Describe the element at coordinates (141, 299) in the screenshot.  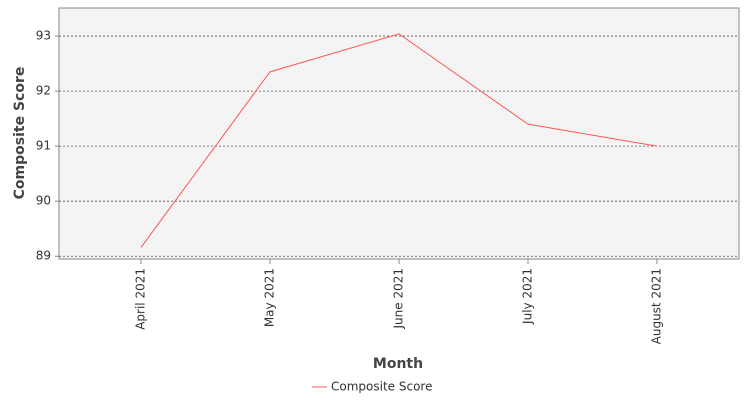
I see `x-tick-label: April 2021` at that location.